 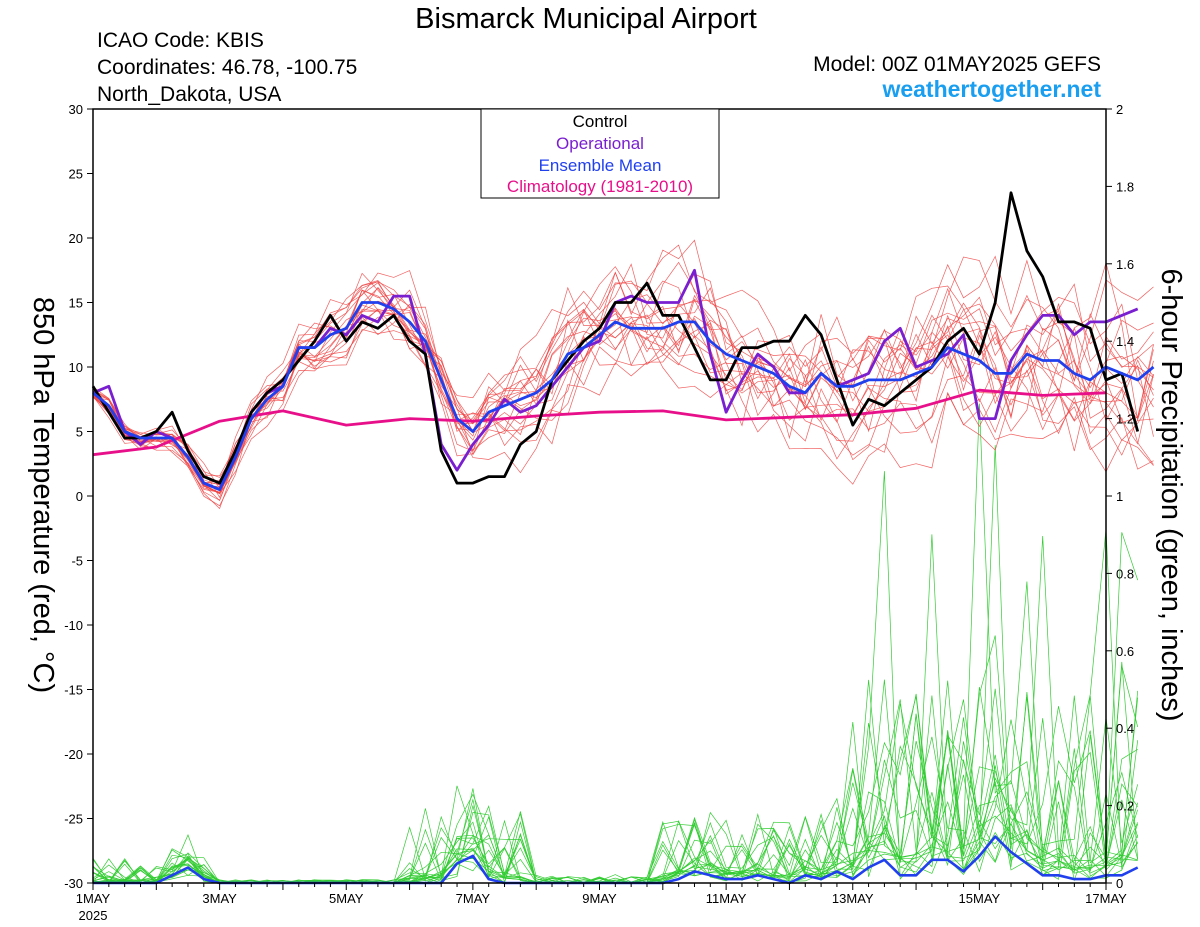 What do you see at coordinates (1106, 898) in the screenshot?
I see `x-tick-label: 17MAY` at bounding box center [1106, 898].